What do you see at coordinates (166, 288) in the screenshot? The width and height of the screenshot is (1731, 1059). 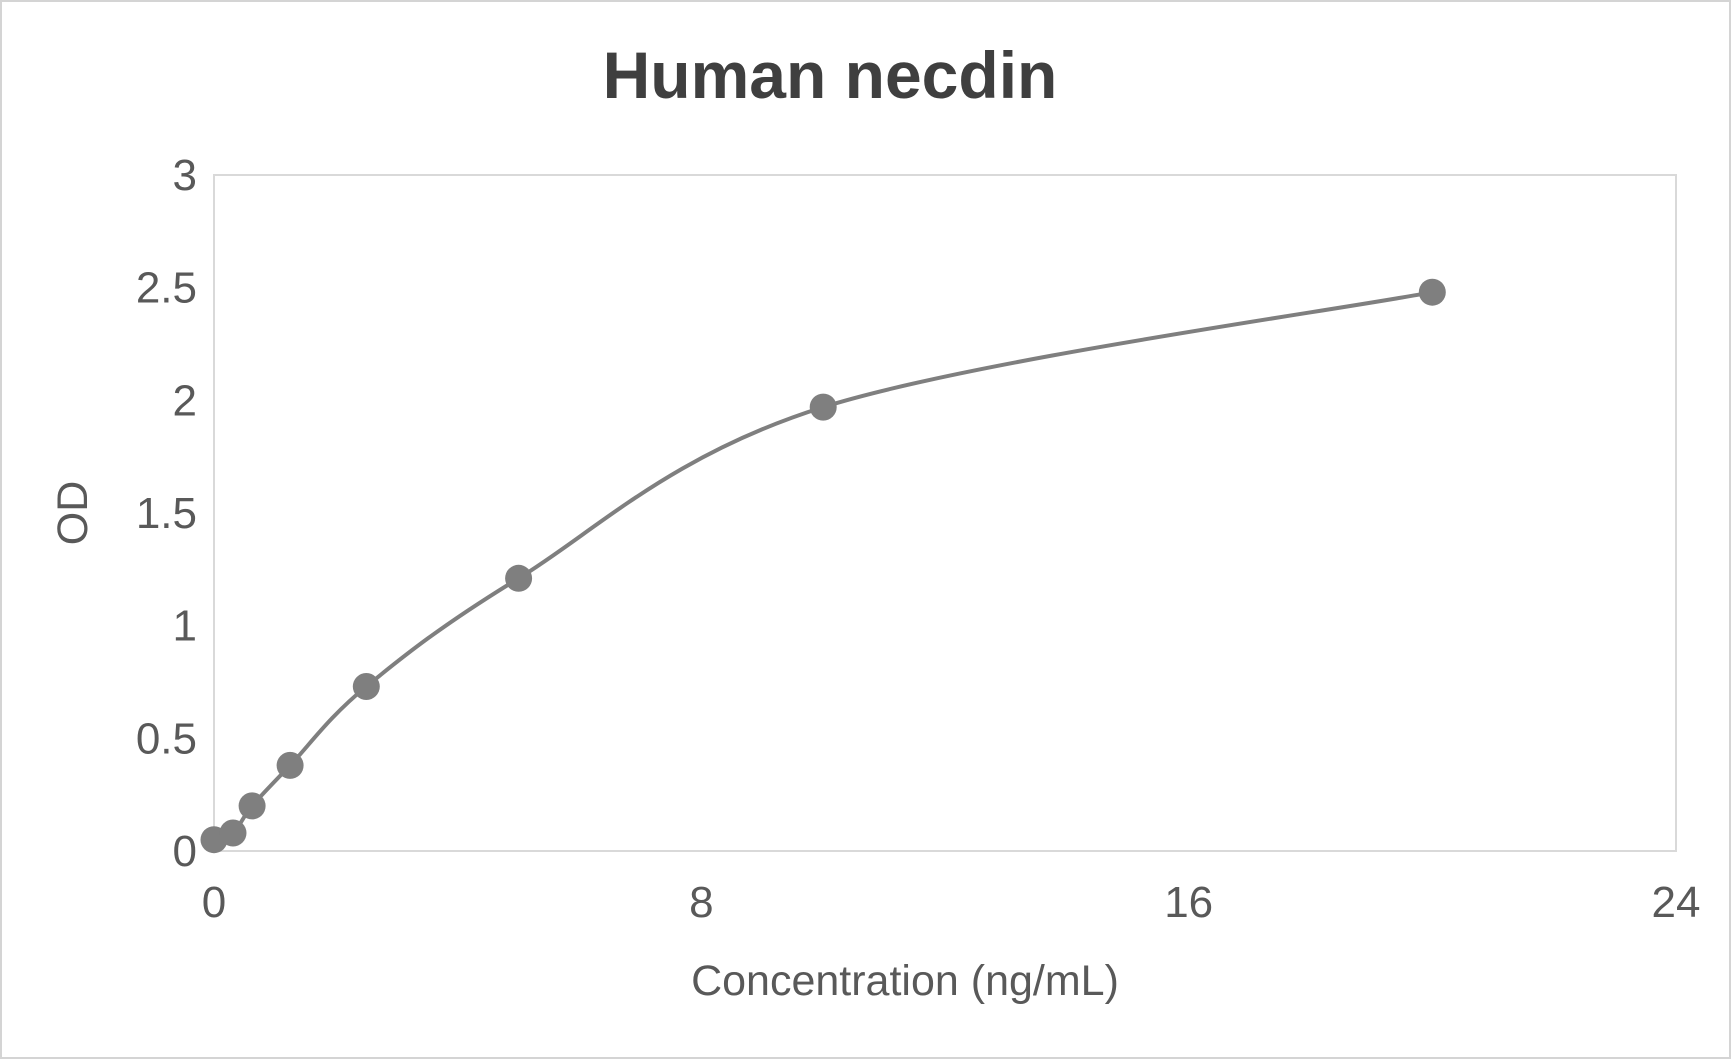 I see `y-tick-label: 2.5` at bounding box center [166, 288].